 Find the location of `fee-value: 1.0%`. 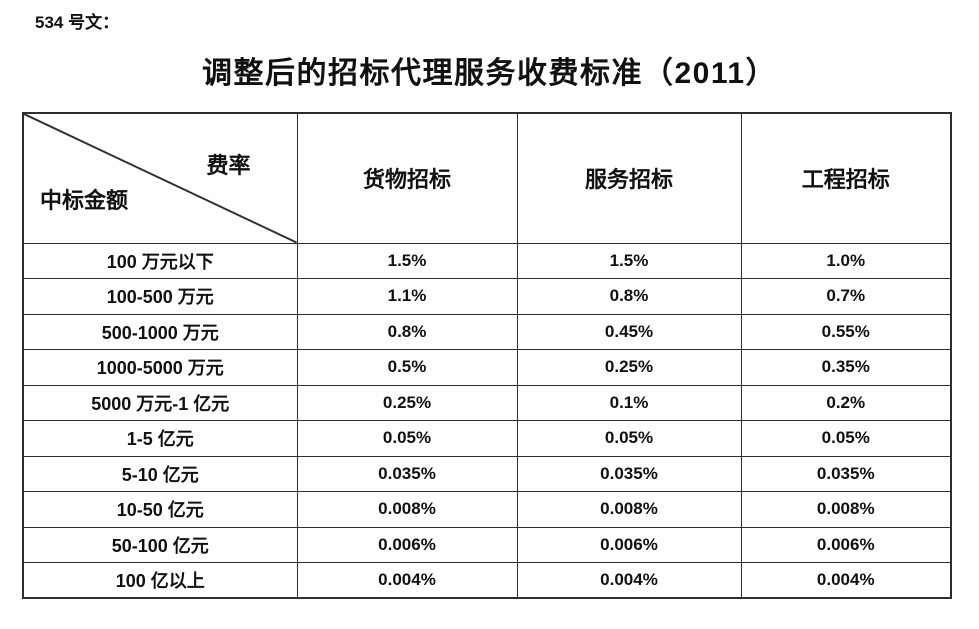

fee-value: 1.0% is located at coordinates (846, 260).